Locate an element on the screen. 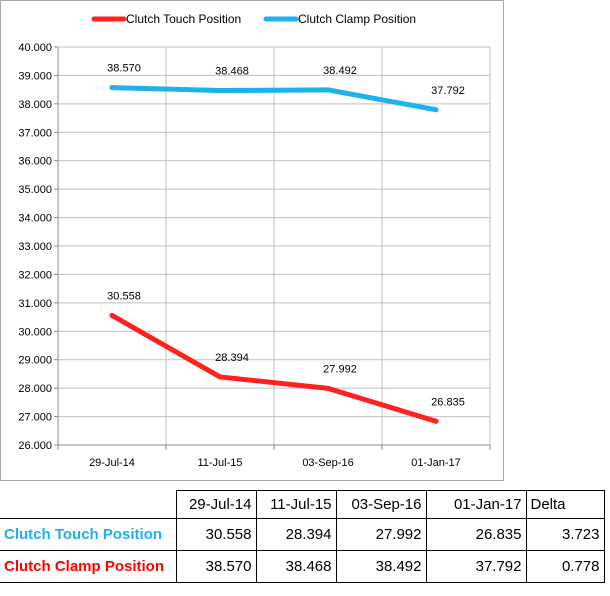 The height and width of the screenshot is (596, 610). y-tick-label: 34.000 is located at coordinates (35, 219).